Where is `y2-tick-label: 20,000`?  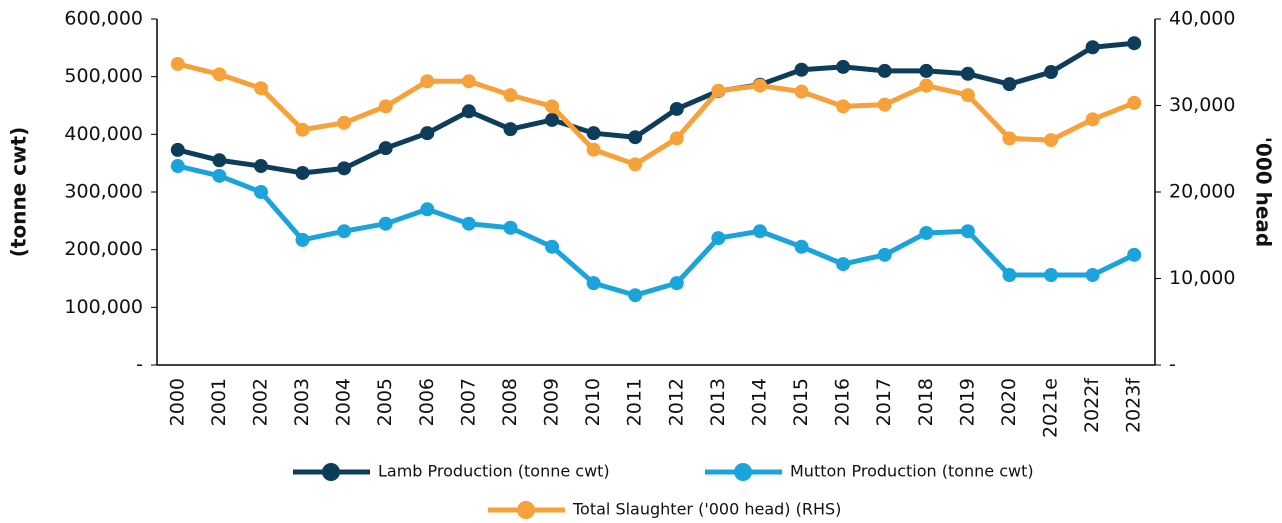
y2-tick-label: 20,000 is located at coordinates (1202, 192).